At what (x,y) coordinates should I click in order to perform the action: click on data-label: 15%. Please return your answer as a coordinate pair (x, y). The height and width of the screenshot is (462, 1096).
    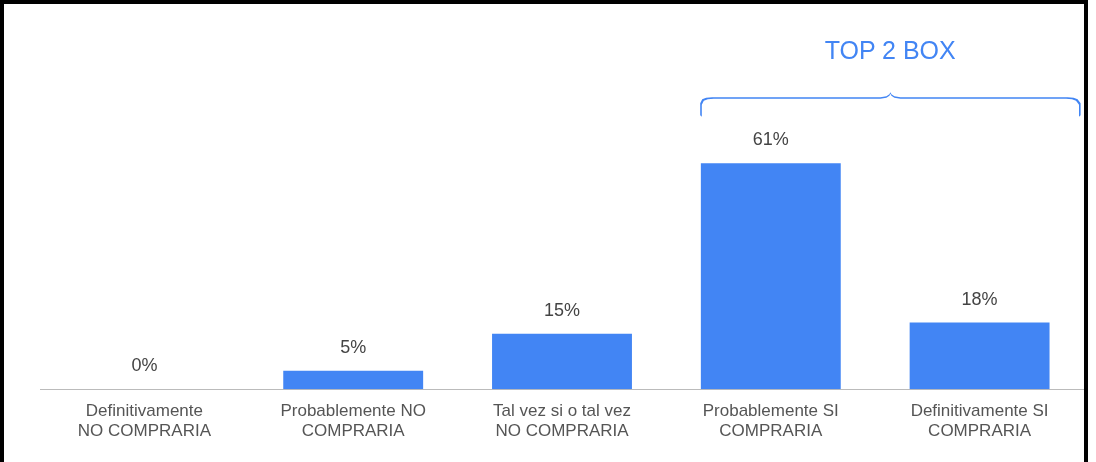
    Looking at the image, I should click on (562, 309).